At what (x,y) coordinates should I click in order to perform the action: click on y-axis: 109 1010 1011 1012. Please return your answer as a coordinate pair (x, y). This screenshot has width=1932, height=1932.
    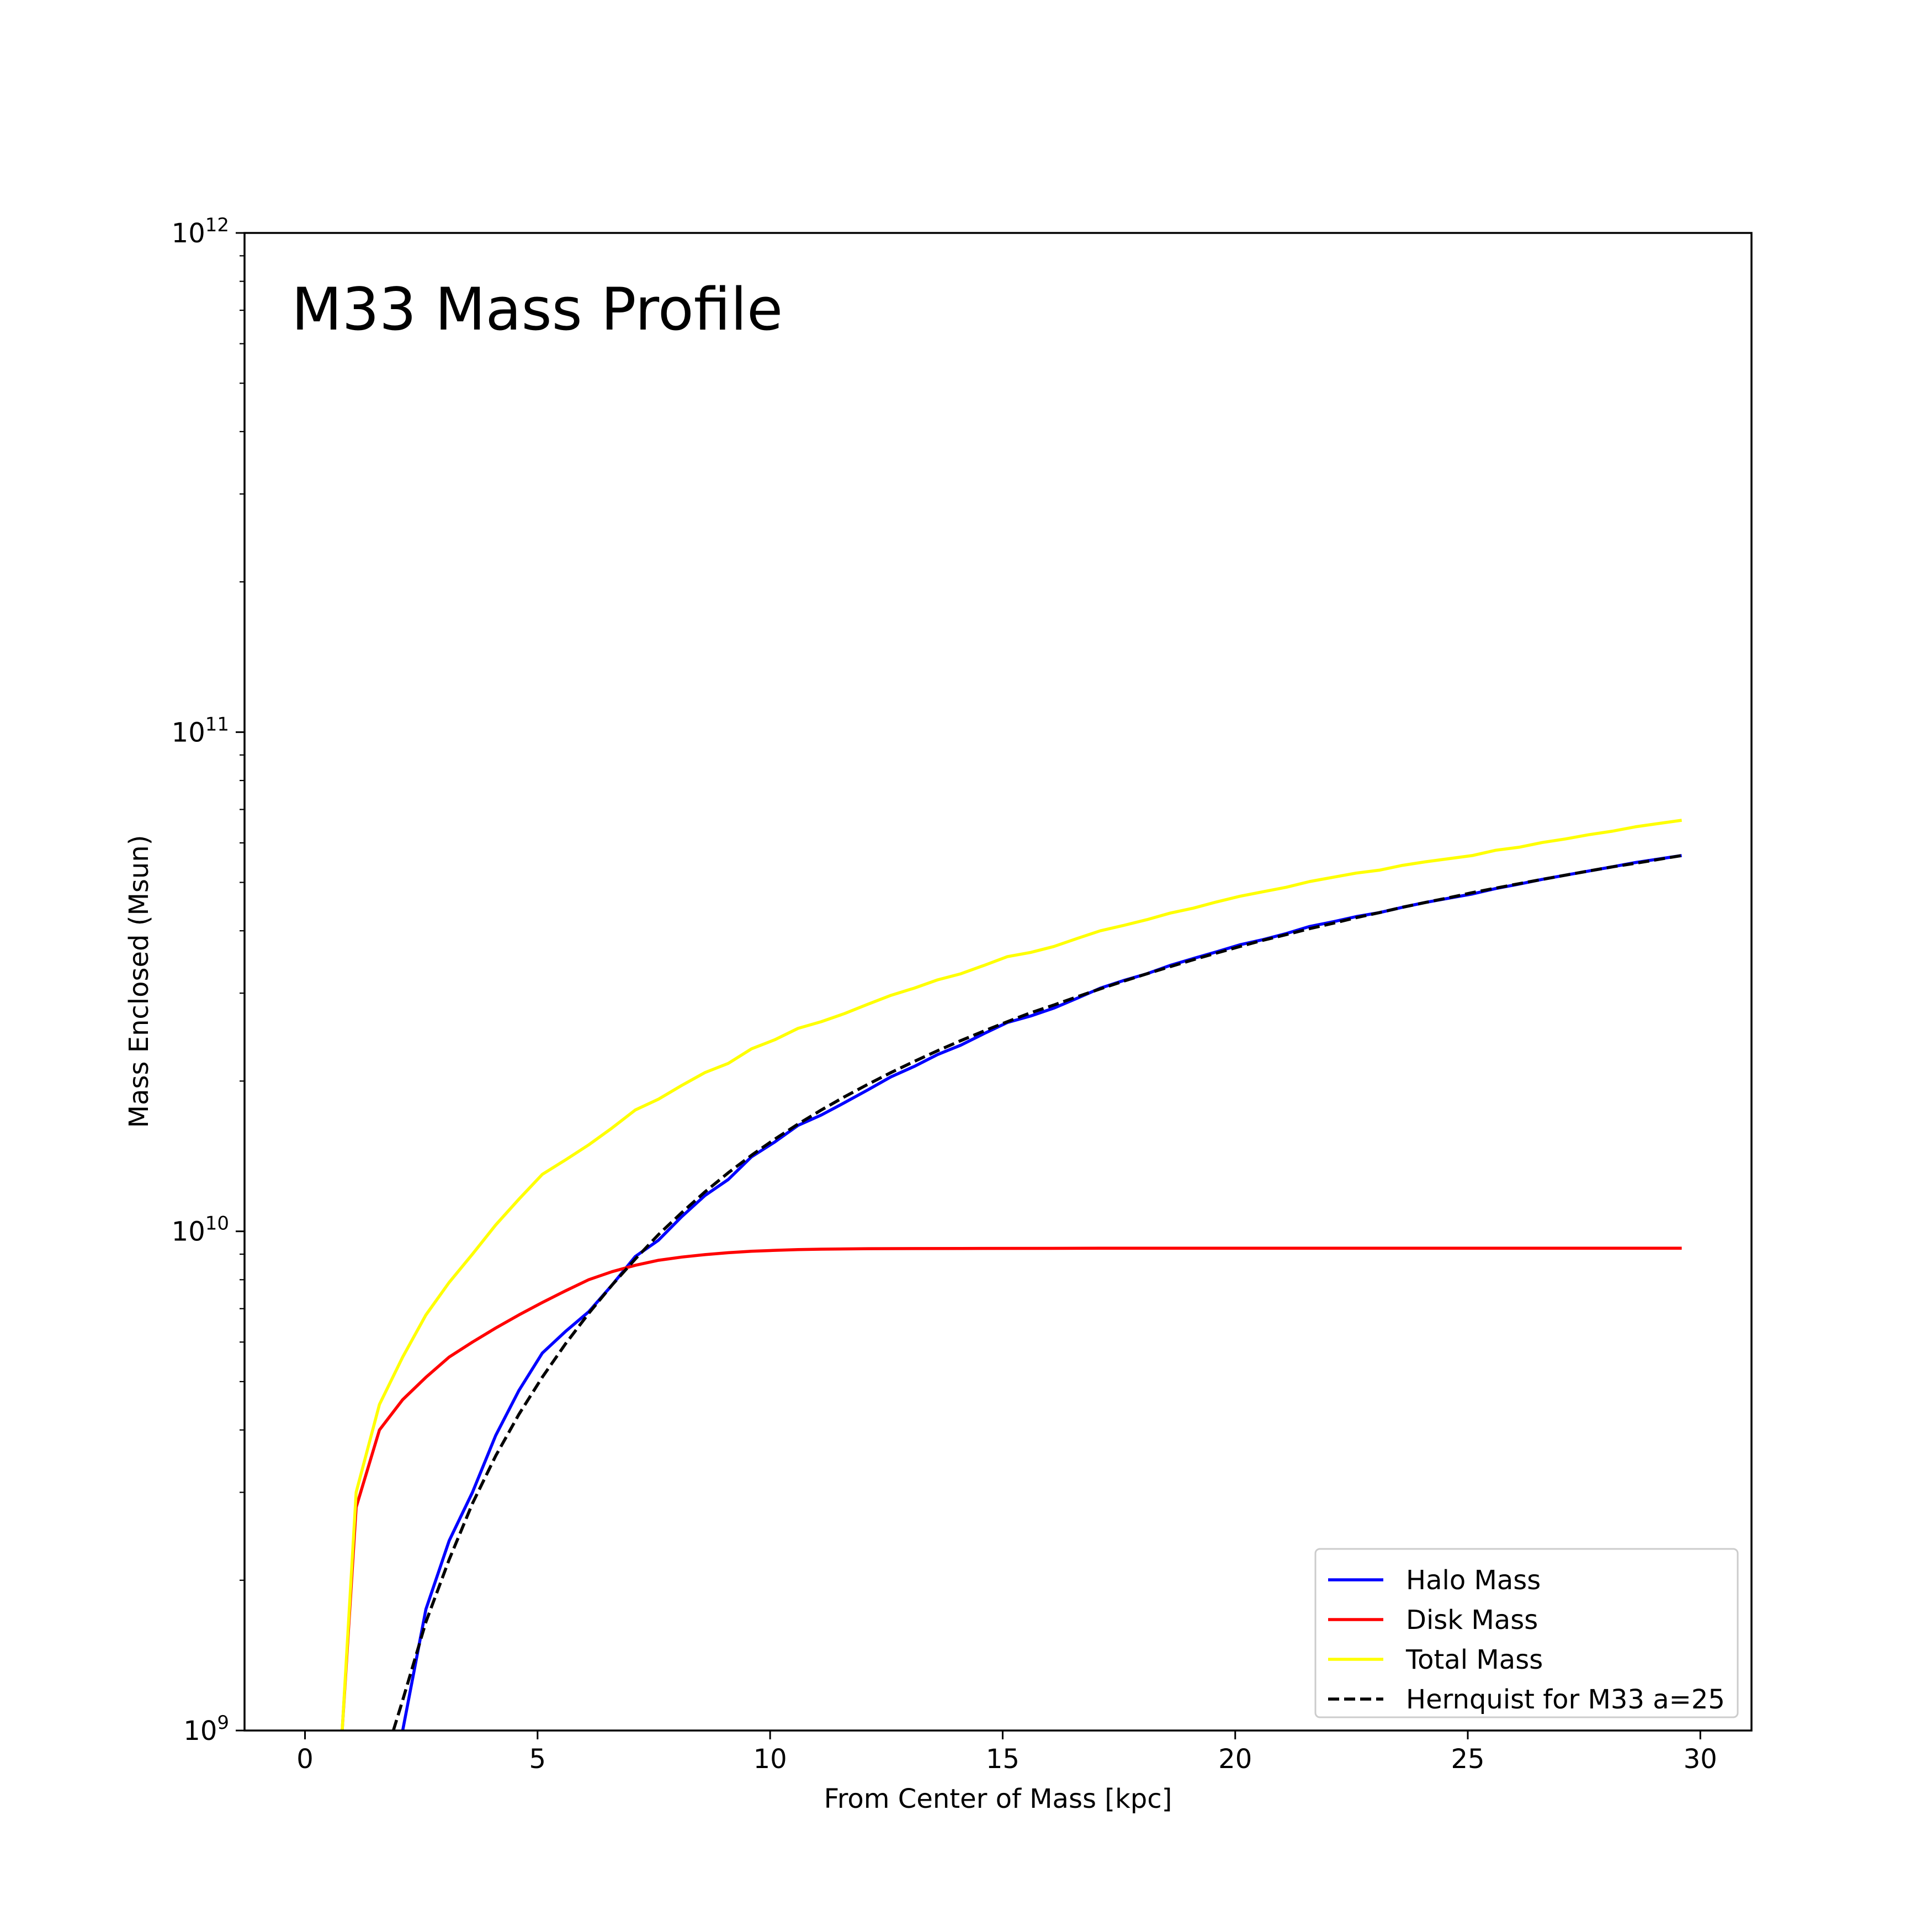
    Looking at the image, I should click on (208, 981).